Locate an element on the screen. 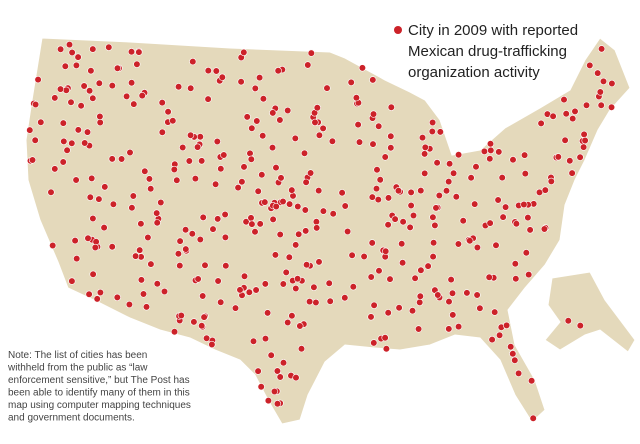  note-text: Note: The list of cities has been is located at coordinates (77, 355).